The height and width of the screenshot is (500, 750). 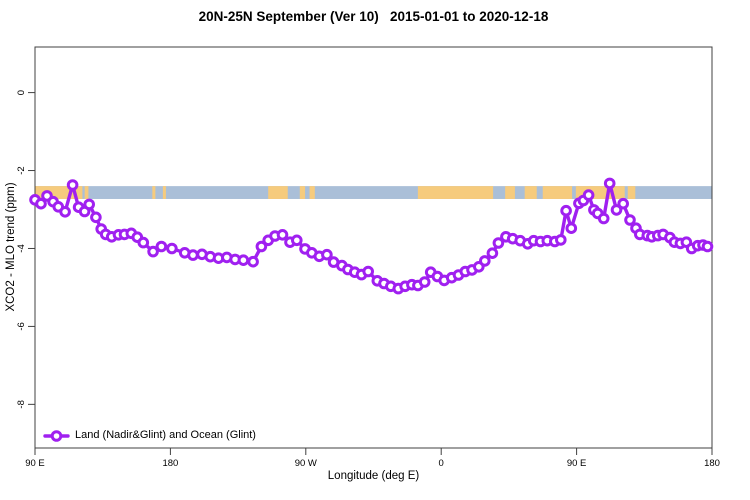 I want to click on legend-marker-icon, so click(x=56, y=436).